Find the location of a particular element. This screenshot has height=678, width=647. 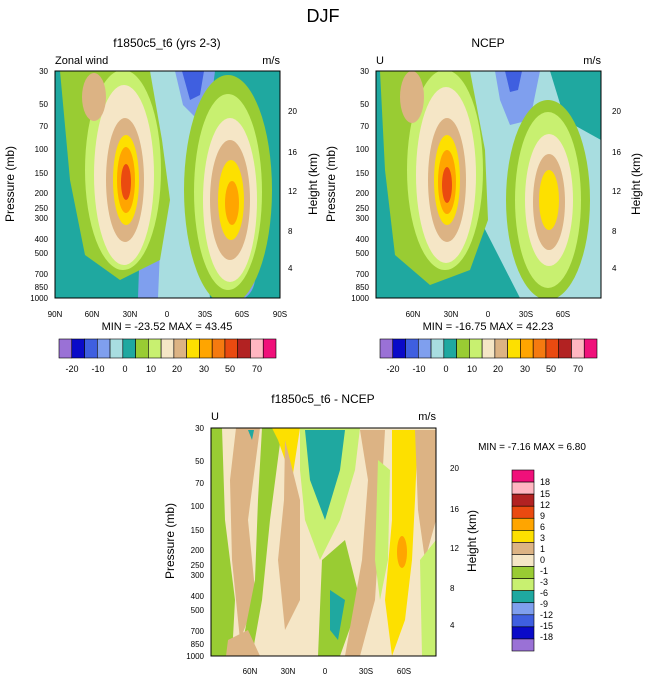

contour-field is located at coordinates (488, 184).